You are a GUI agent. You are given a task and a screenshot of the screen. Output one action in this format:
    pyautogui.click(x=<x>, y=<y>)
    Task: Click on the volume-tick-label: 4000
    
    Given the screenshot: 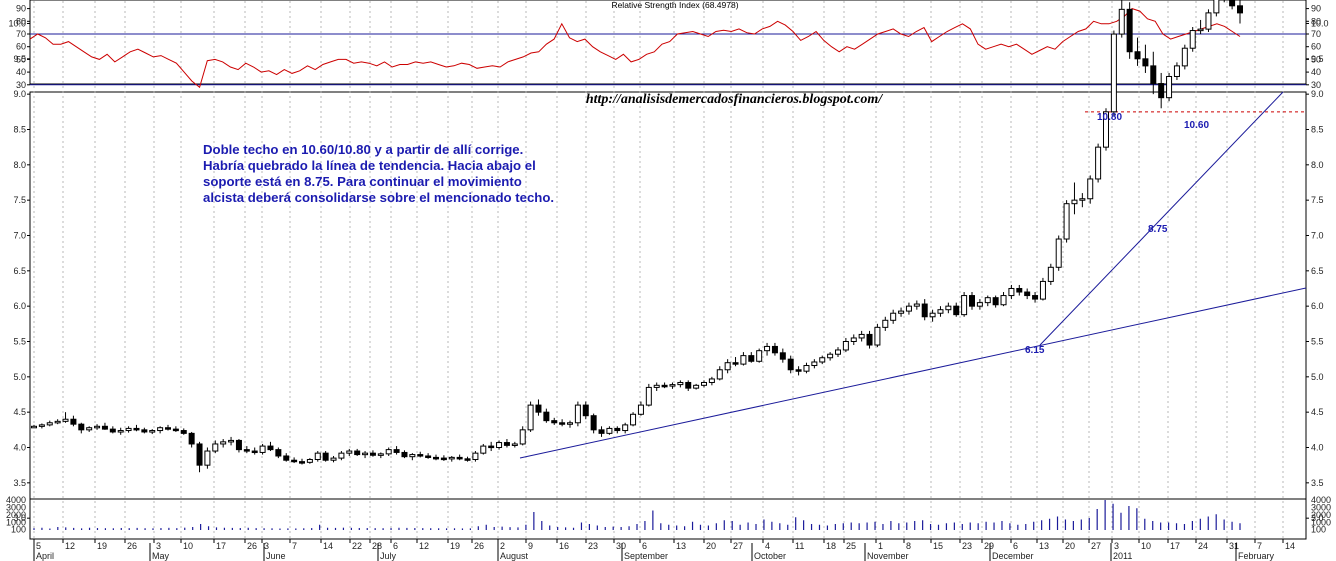 What is the action you would take?
    pyautogui.click(x=16, y=500)
    